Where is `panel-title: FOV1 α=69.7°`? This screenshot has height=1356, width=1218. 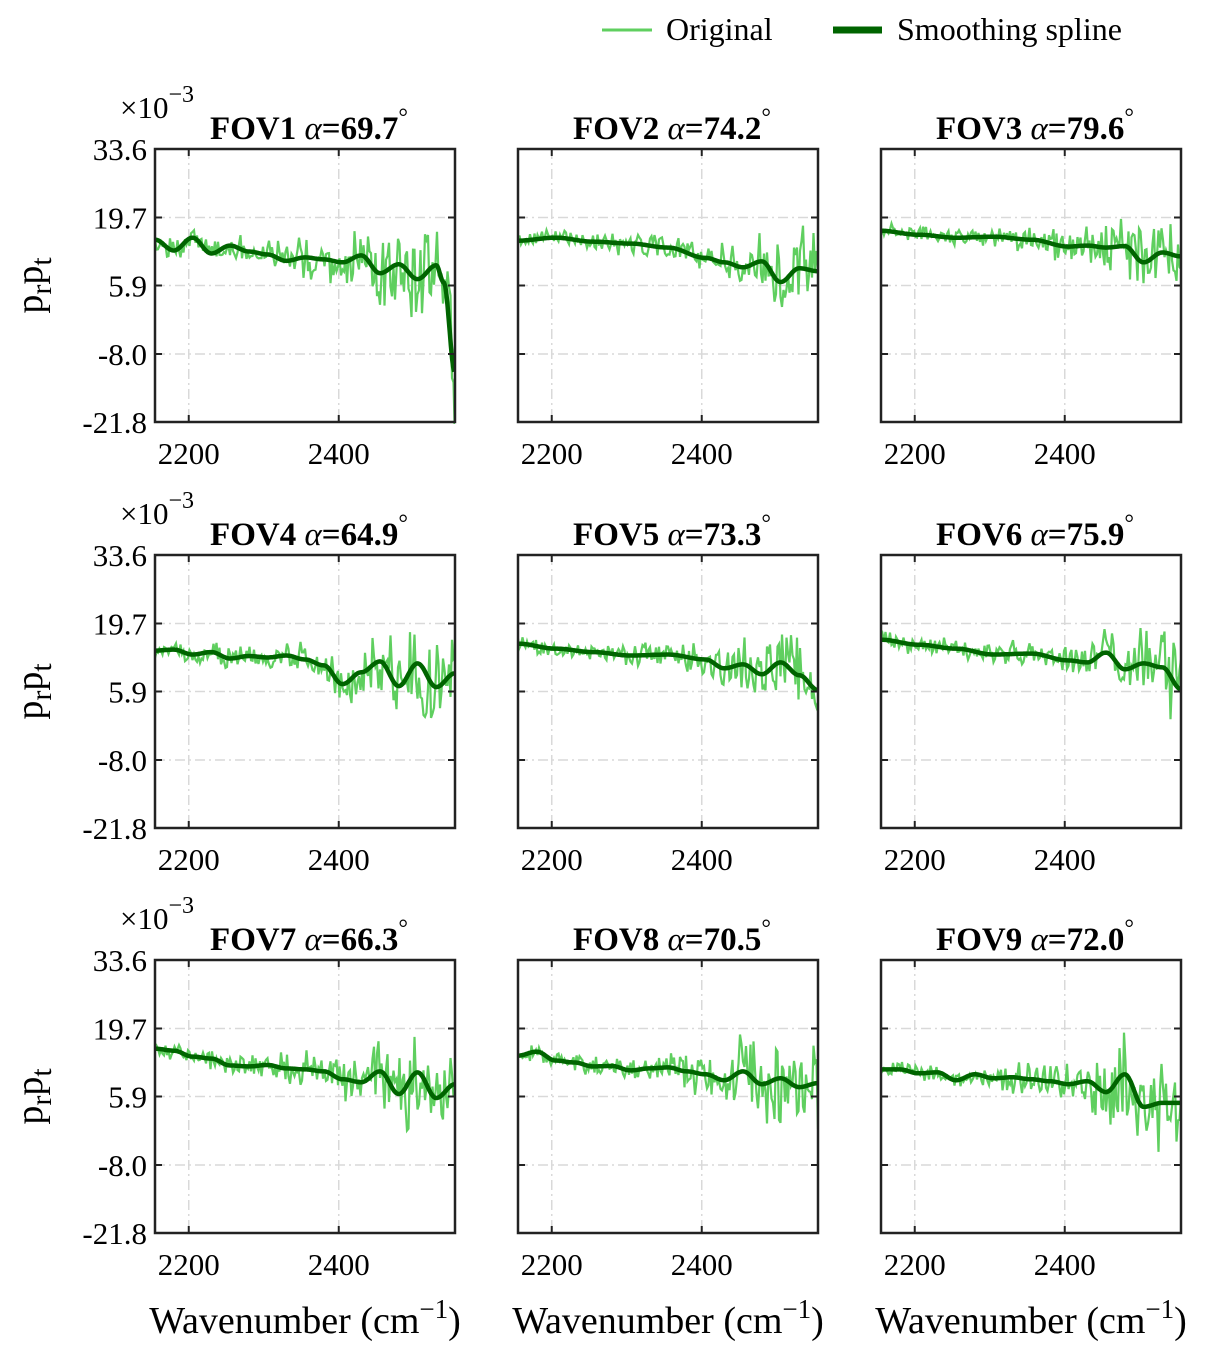 panel-title: FOV1 α=69.7° is located at coordinates (309, 126).